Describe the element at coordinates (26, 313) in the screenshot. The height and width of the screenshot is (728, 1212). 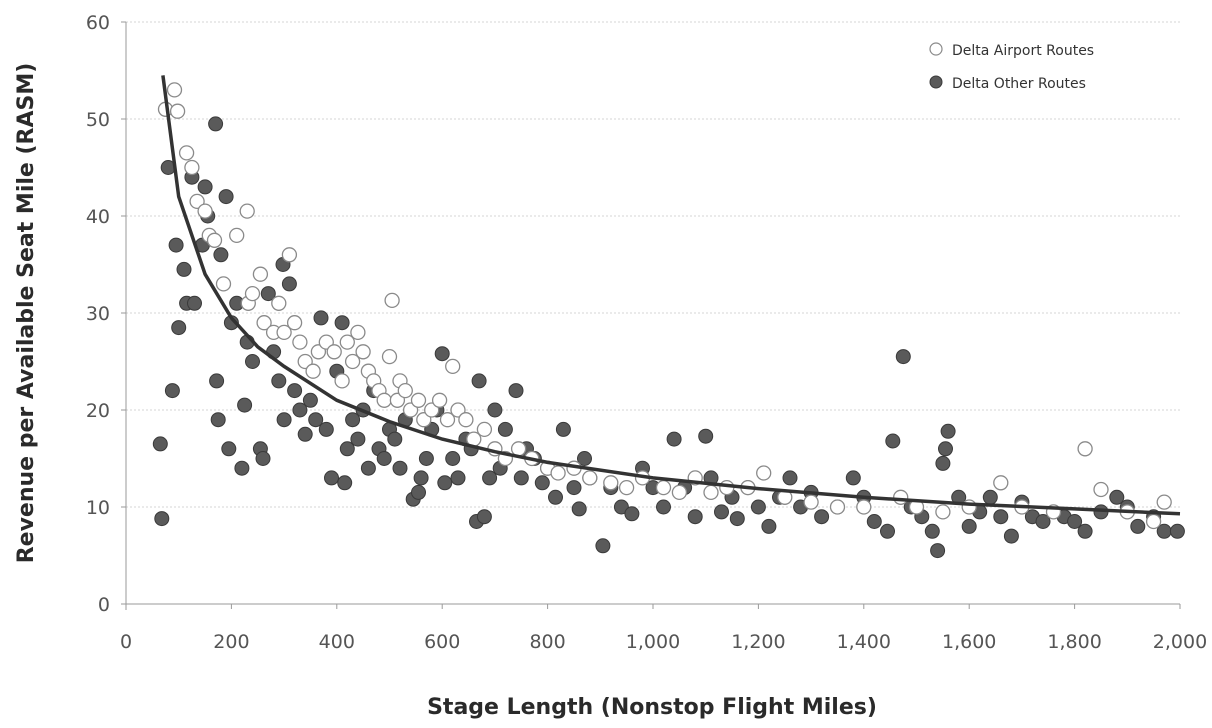
I see `y-axis-title: Revenue per Available Seat Mile (RASM)` at that location.